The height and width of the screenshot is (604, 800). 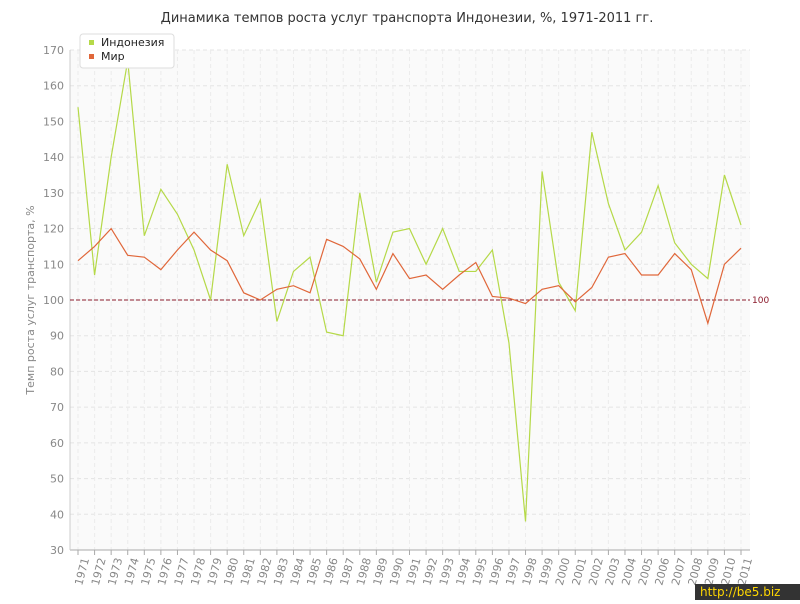 I want to click on watermark-bg, so click(x=747, y=592).